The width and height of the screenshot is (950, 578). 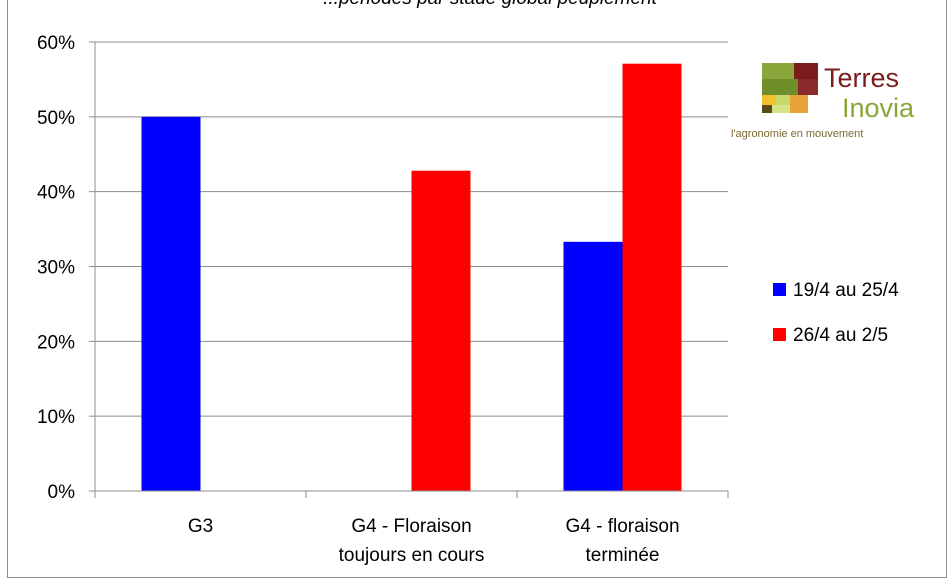 I want to click on y-tick-label: 50%, so click(x=56, y=118).